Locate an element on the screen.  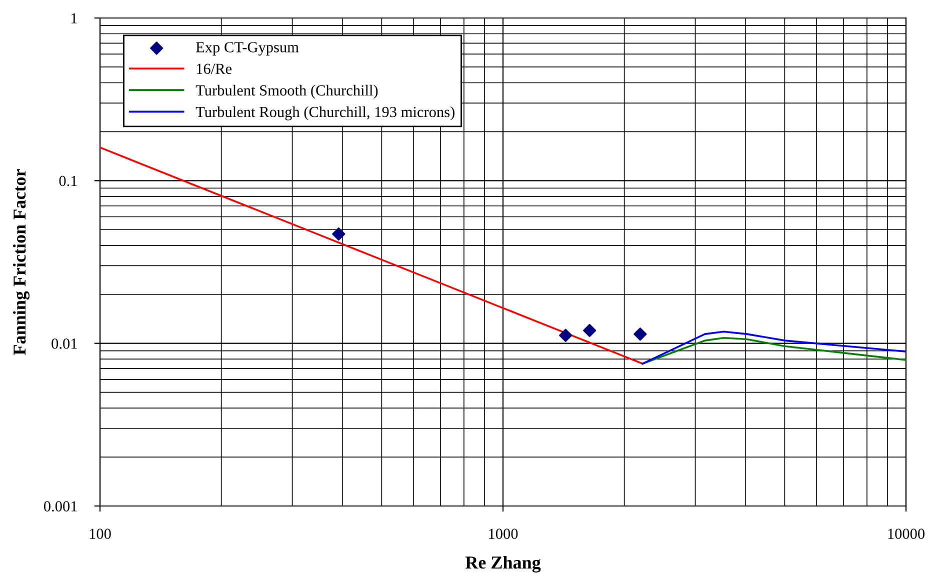
legend-label: 16/Re is located at coordinates (214, 69).